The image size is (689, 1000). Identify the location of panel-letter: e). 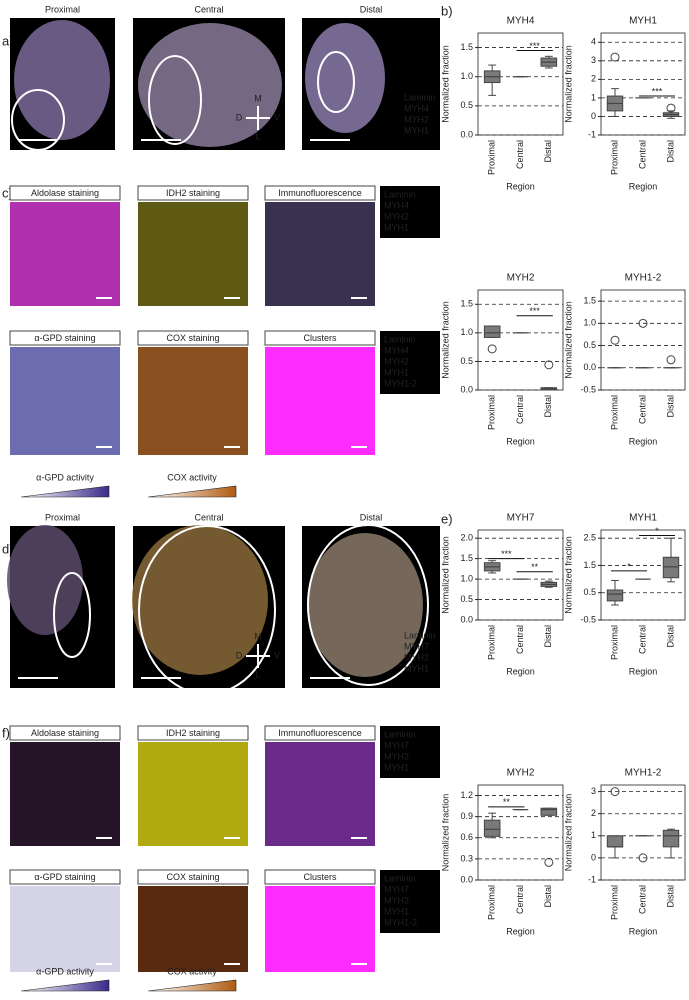
(447, 518).